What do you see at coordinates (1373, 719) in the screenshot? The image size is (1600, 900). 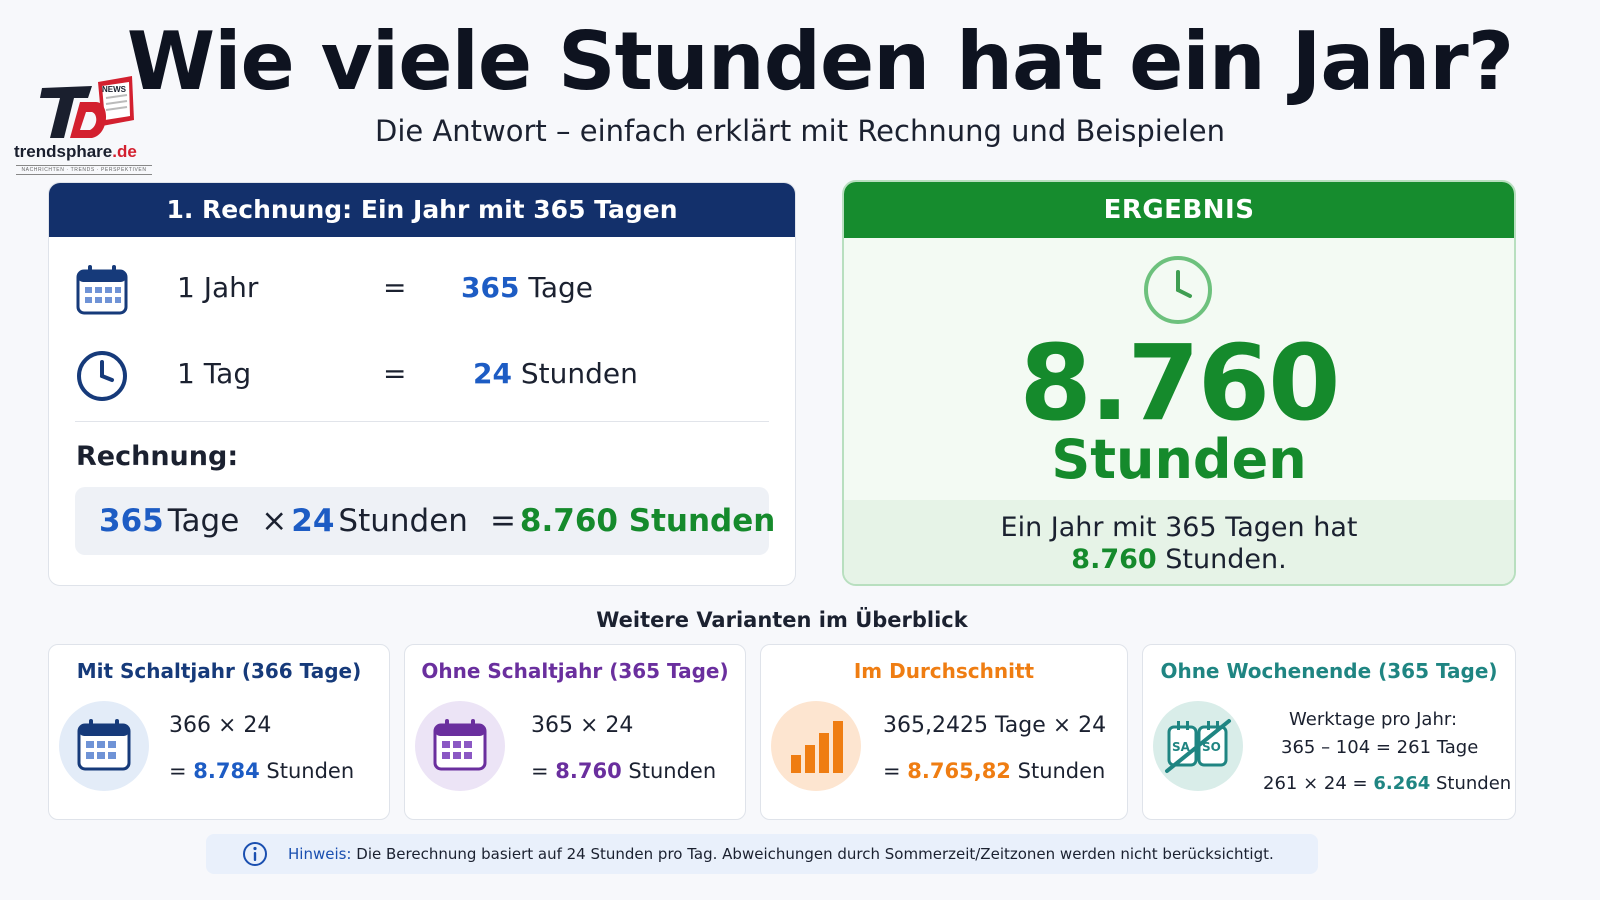 I see `variant-subtitle: Werktage pro Jahr:` at bounding box center [1373, 719].